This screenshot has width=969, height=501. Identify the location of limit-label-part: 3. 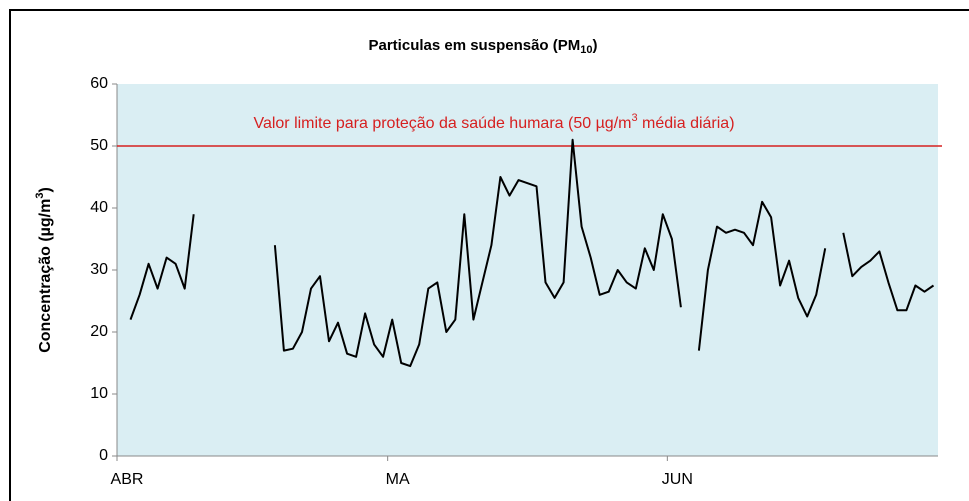
(634, 118).